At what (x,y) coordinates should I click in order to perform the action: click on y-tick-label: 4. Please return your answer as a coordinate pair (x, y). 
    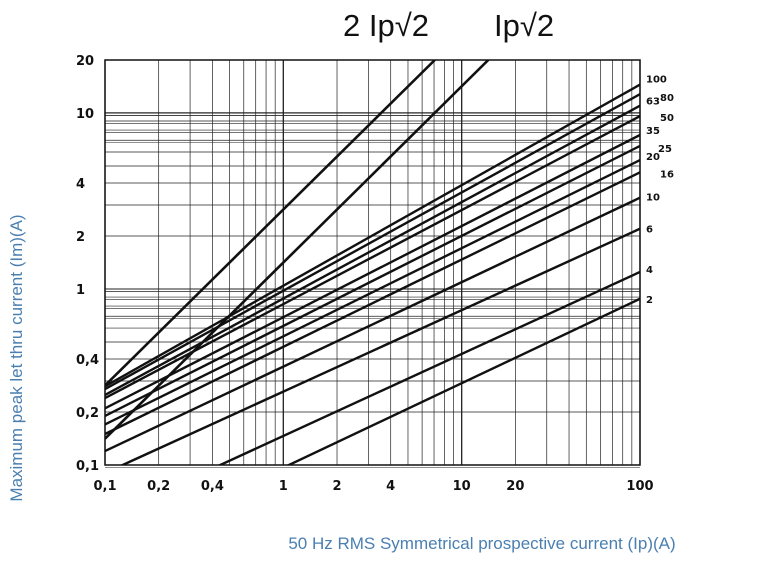
    Looking at the image, I should click on (80, 184).